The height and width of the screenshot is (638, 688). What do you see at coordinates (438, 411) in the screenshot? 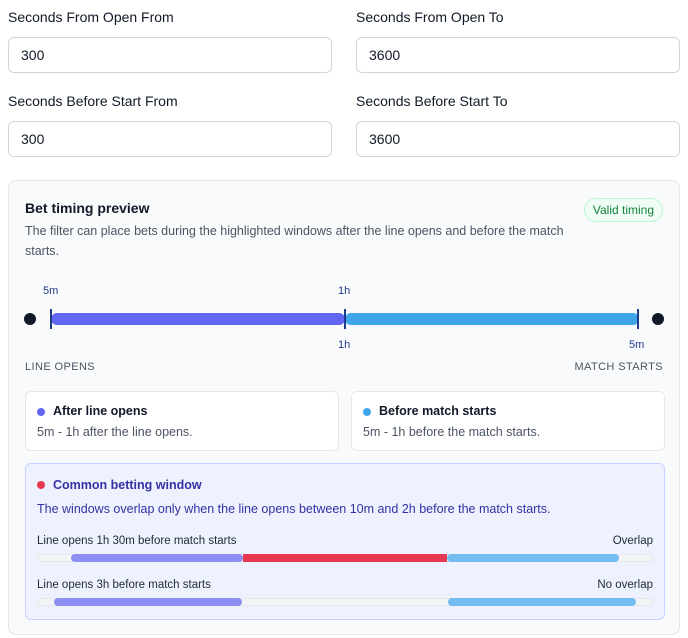
I see `before-card-title: Before match starts` at bounding box center [438, 411].